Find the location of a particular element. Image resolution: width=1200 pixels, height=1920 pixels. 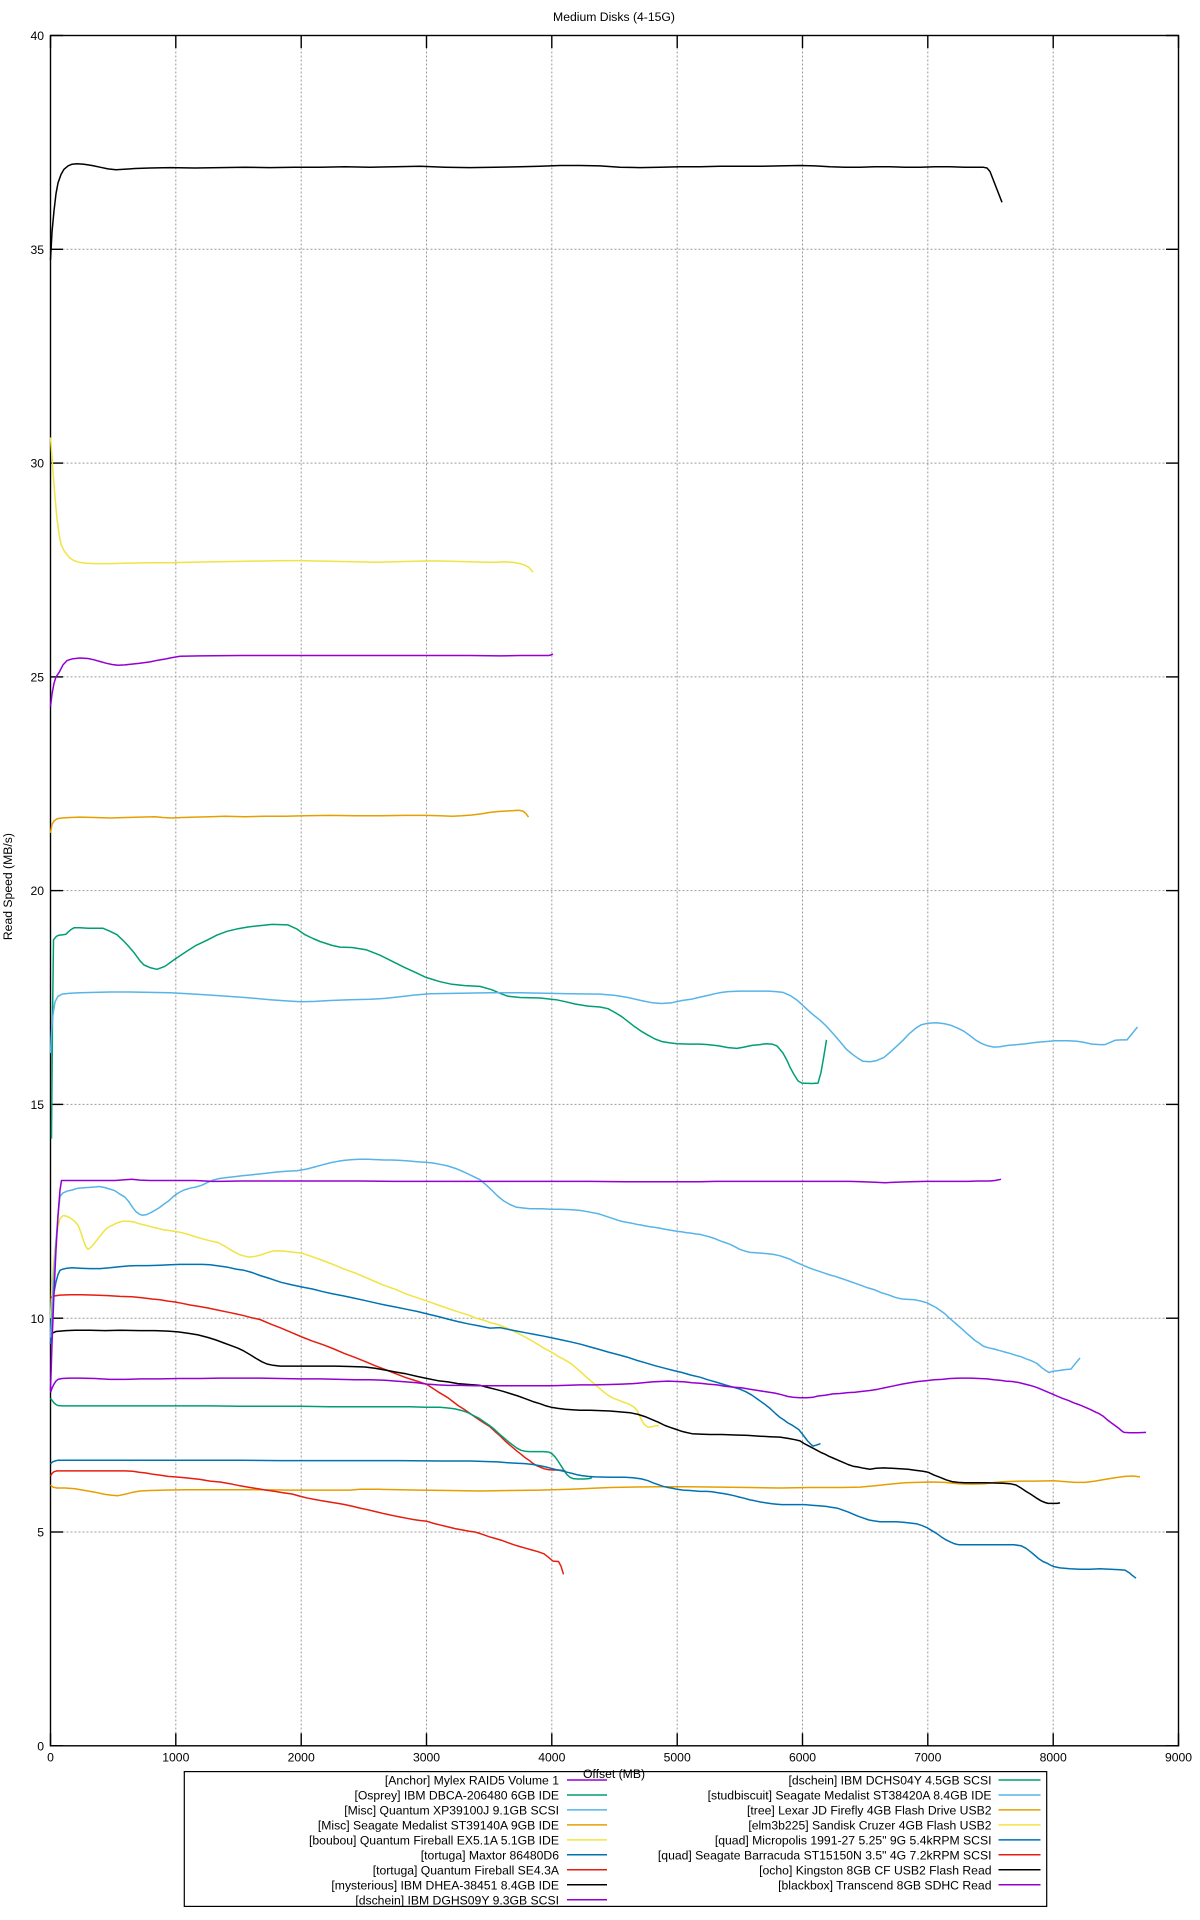

svg-text: 7000 is located at coordinates (927, 1758).